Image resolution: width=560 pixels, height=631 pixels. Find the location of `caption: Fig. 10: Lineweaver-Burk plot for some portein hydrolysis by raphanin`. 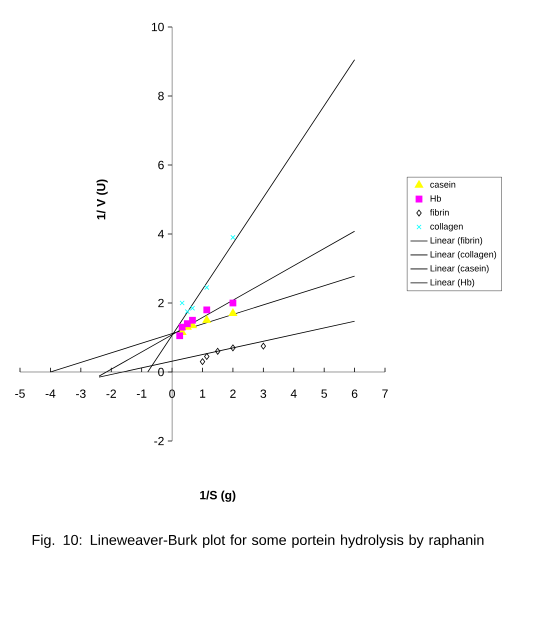

caption: Fig. 10: Lineweaver-Burk plot for some portein hydrolysis by raphanin is located at coordinates (258, 541).